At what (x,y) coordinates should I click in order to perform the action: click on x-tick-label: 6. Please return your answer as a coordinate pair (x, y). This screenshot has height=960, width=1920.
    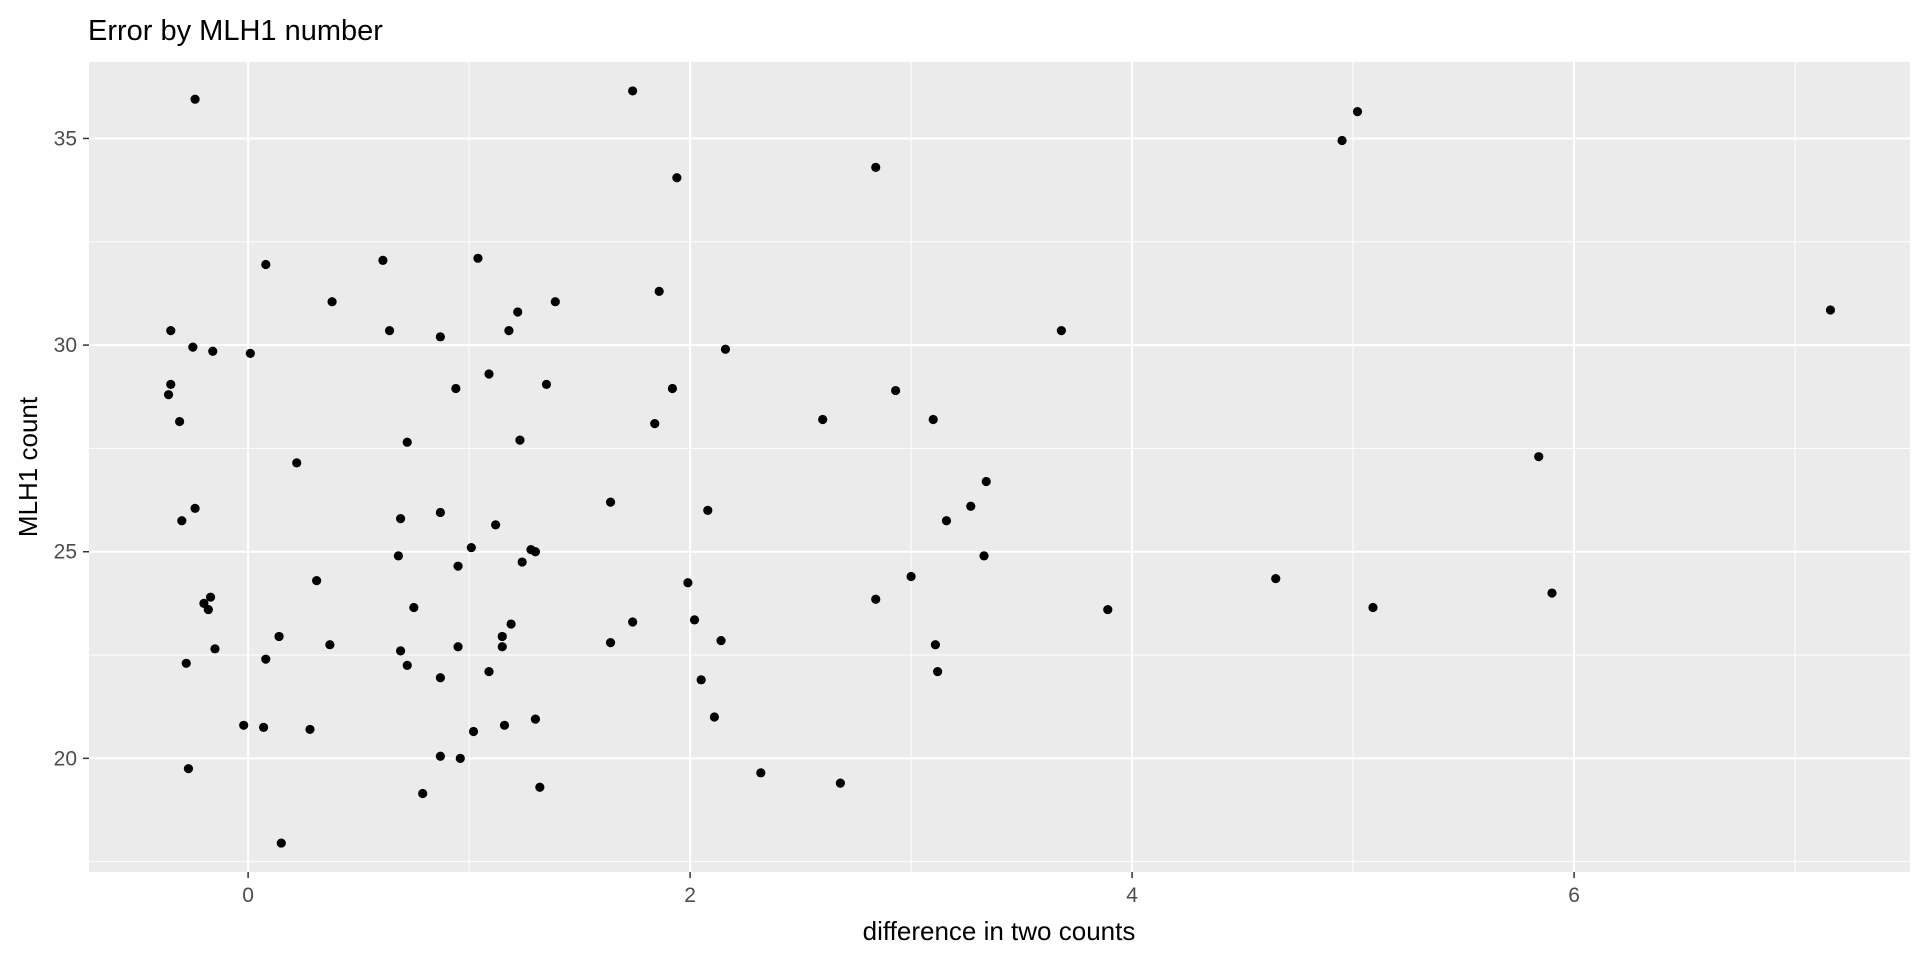
    Looking at the image, I should click on (1574, 895).